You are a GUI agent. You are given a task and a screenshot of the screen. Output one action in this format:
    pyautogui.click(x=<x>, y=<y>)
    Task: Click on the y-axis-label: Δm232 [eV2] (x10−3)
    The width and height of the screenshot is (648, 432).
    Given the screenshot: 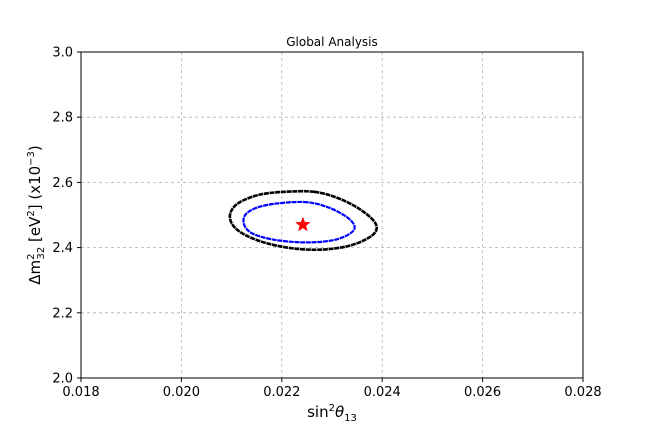 What is the action you would take?
    pyautogui.click(x=36, y=215)
    